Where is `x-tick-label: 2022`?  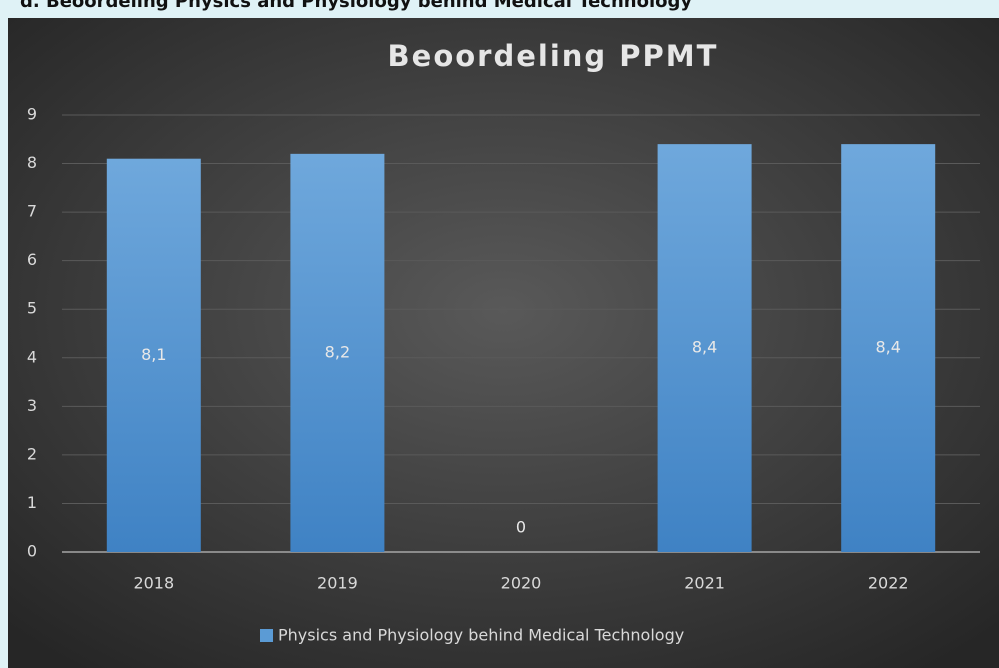 x-tick-label: 2022 is located at coordinates (888, 583).